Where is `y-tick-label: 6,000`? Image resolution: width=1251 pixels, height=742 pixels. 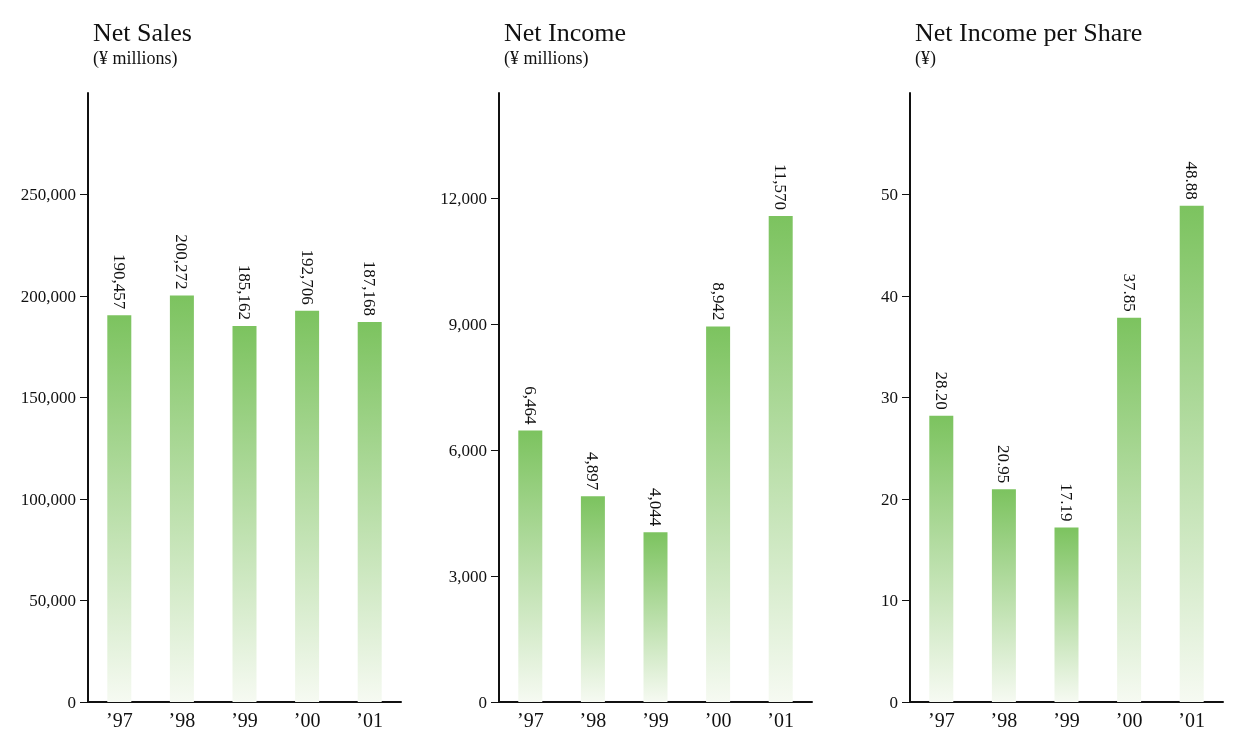 y-tick-label: 6,000 is located at coordinates (467, 450).